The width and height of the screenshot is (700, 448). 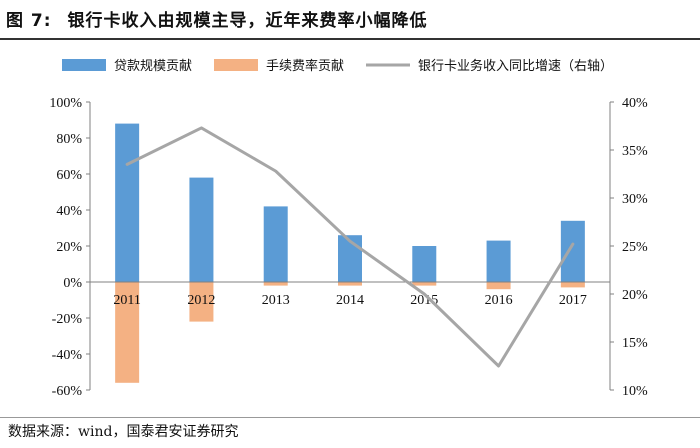 What do you see at coordinates (123, 432) in the screenshot?
I see `source-note: 数据来源：wind，国泰君安证券研究` at bounding box center [123, 432].